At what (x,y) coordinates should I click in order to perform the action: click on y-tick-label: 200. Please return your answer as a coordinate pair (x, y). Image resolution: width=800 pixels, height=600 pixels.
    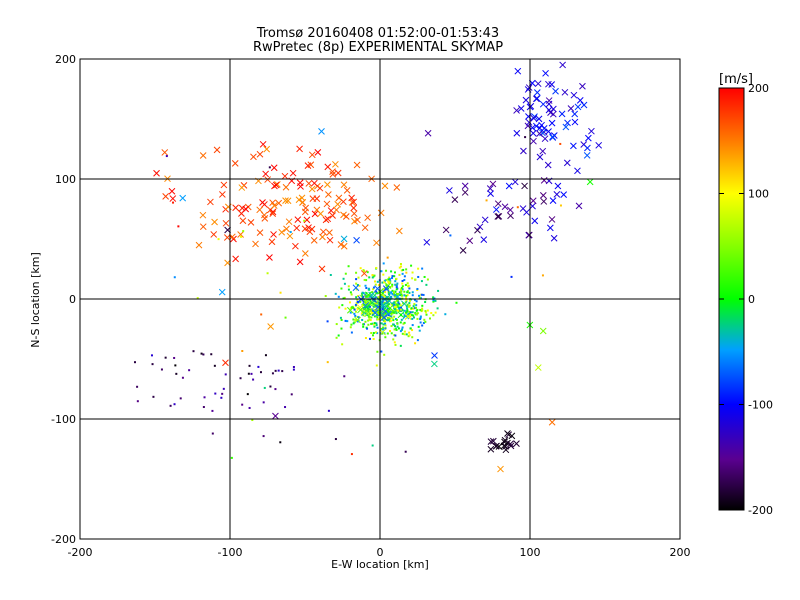
    Looking at the image, I should click on (65, 59).